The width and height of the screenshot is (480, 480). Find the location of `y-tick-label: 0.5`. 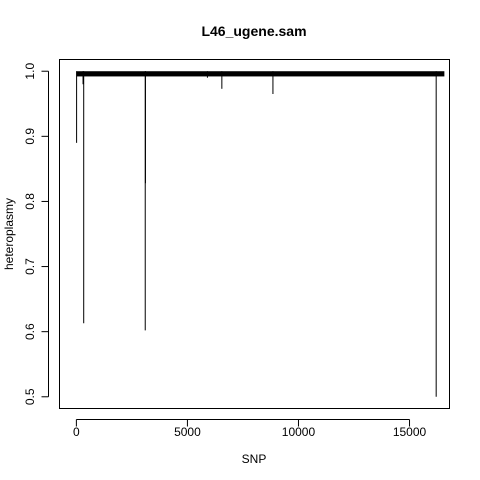

y-tick-label: 0.5 is located at coordinates (30, 396).